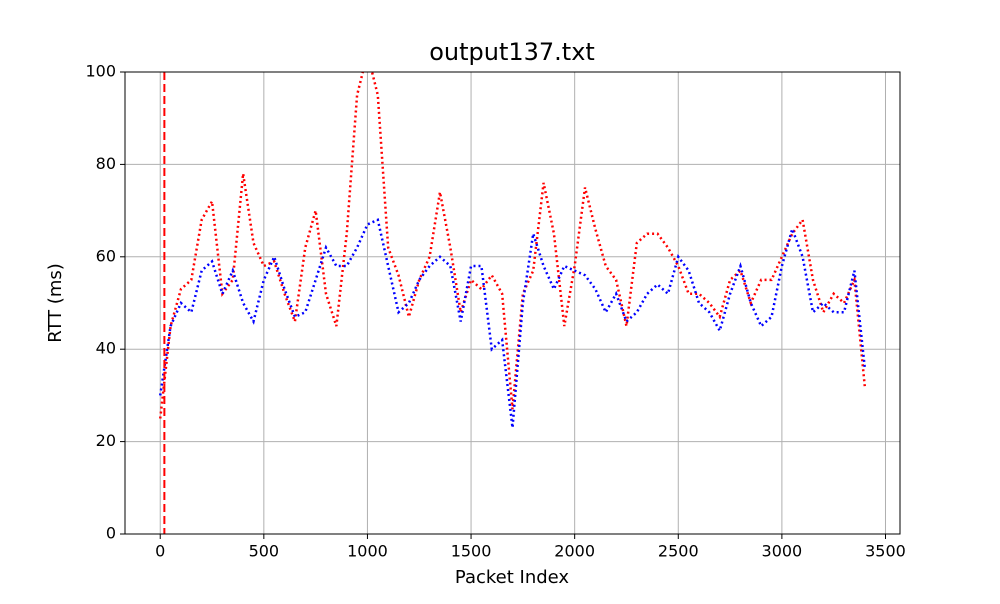  What do you see at coordinates (106, 163) in the screenshot?
I see `y-tick-label: 80` at bounding box center [106, 163].